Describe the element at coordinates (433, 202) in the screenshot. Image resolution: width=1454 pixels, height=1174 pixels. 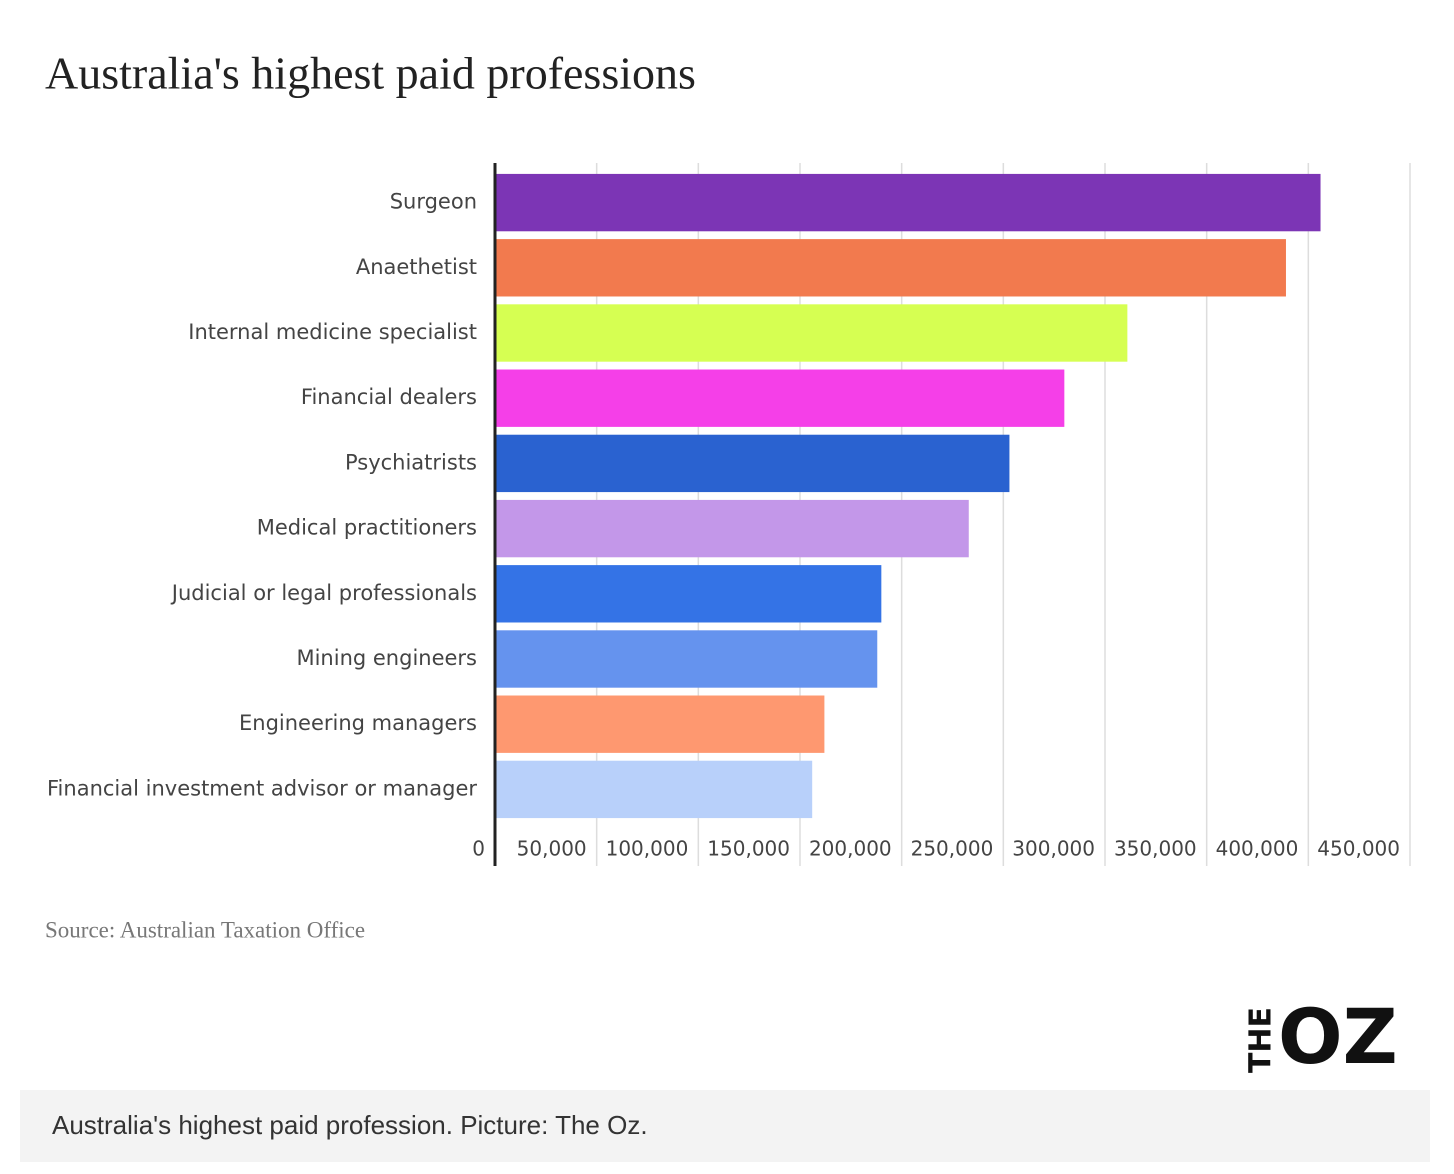
I see `y-tick-label: Surgeon` at that location.